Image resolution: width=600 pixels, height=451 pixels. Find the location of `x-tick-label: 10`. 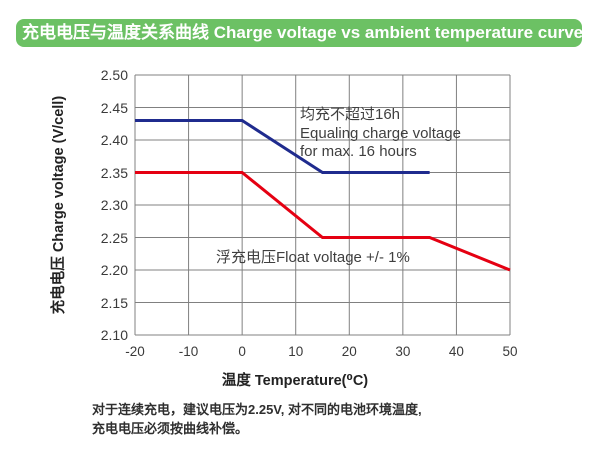

x-tick-label: 10 is located at coordinates (296, 351).